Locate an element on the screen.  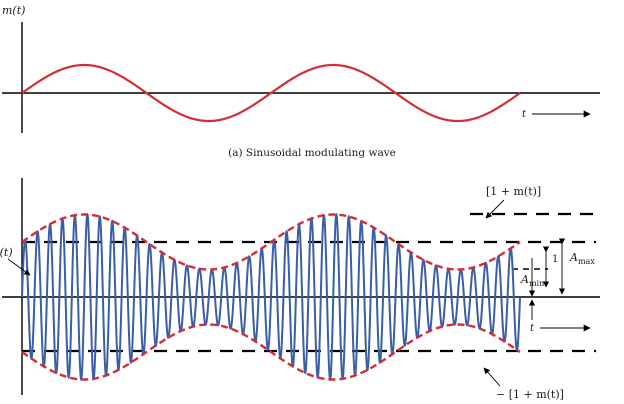
lower-envelope is located at coordinates (271, 352).